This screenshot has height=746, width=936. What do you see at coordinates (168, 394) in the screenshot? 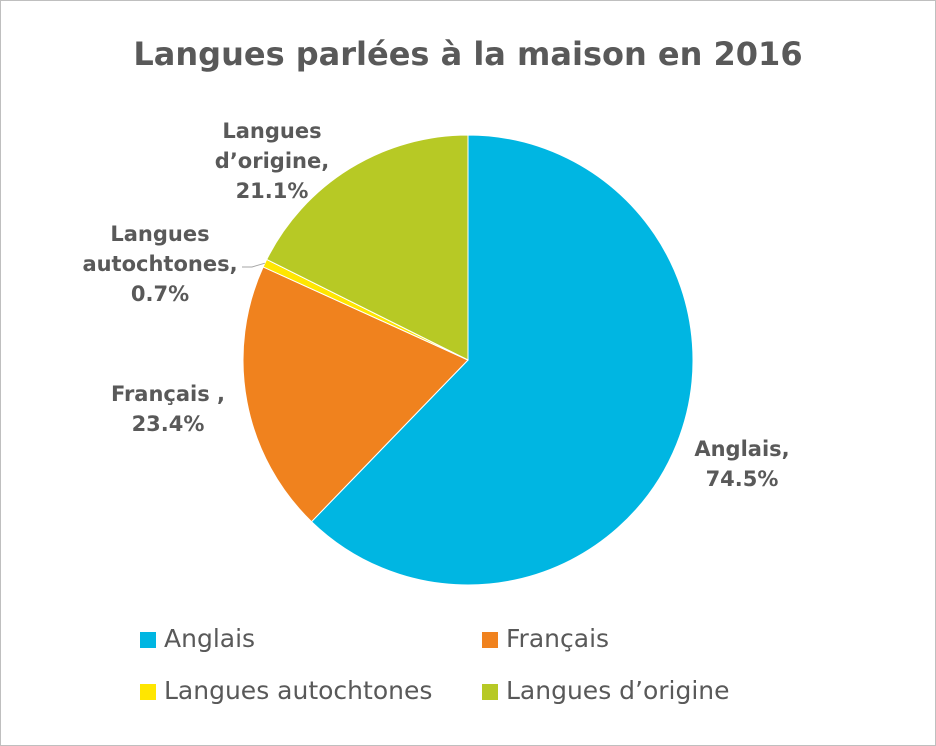
I see `data-label-name: Français ,` at bounding box center [168, 394].